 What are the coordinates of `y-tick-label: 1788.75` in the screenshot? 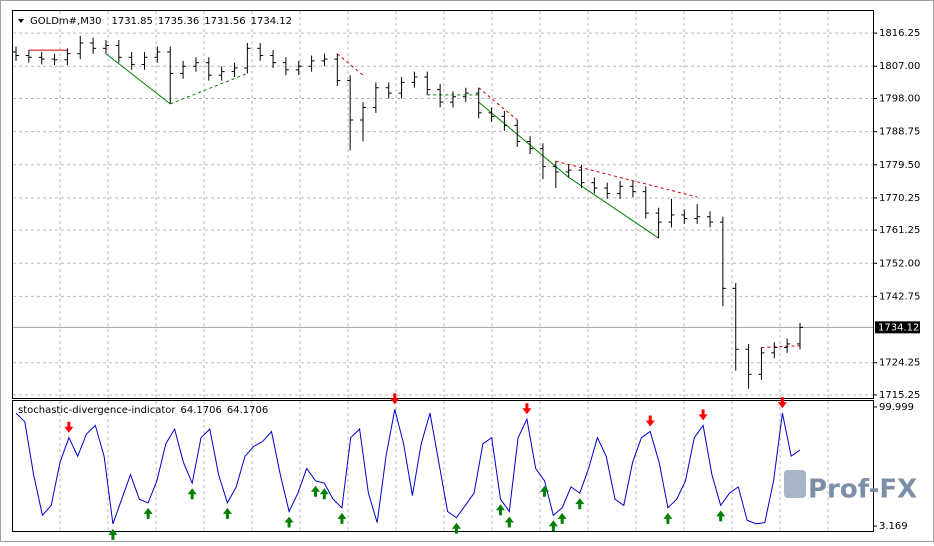 It's located at (899, 132).